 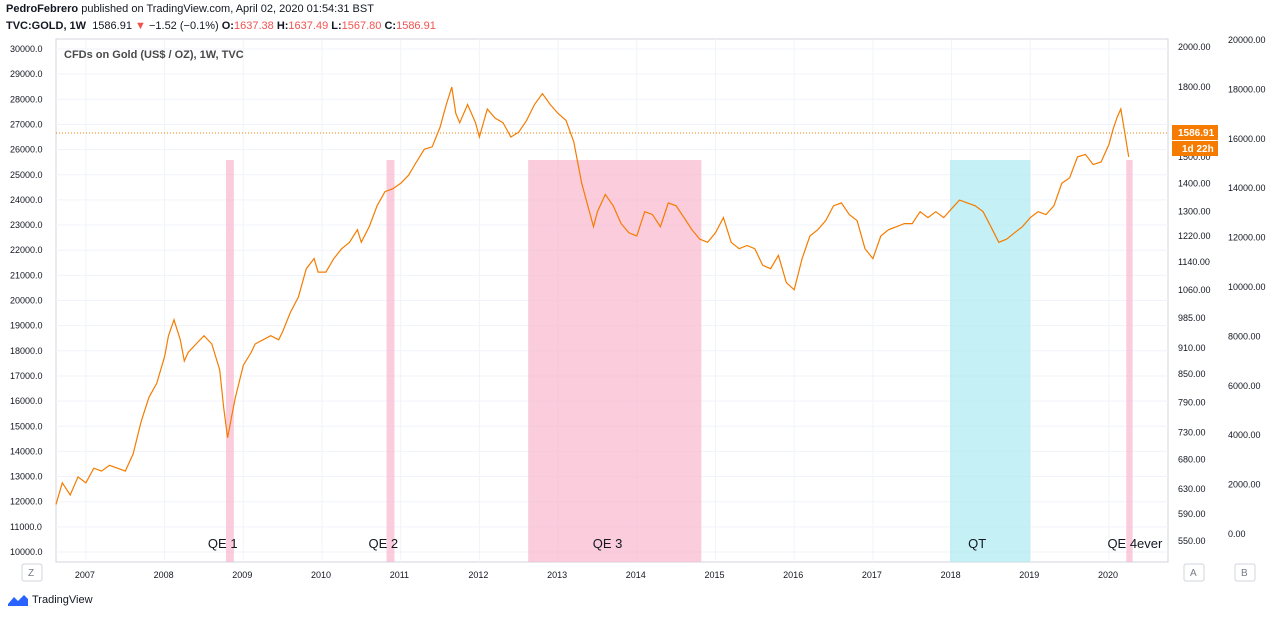 What do you see at coordinates (26, 376) in the screenshot?
I see `left-axis-tick-label: 17000.0` at bounding box center [26, 376].